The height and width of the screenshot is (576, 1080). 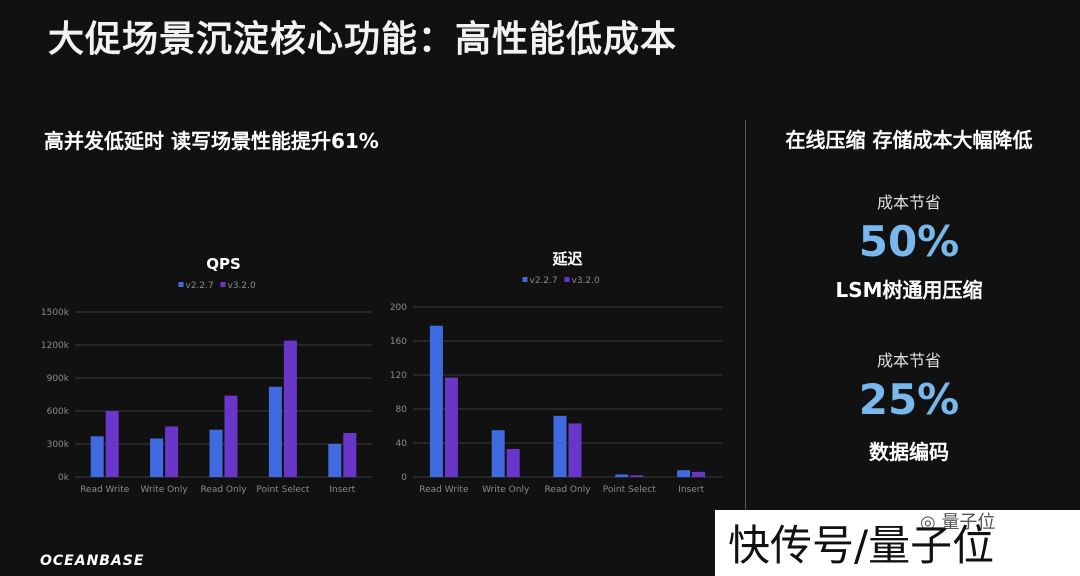 I want to click on cost-heading: 在线压缩 存储成本大幅降低, so click(x=909, y=140).